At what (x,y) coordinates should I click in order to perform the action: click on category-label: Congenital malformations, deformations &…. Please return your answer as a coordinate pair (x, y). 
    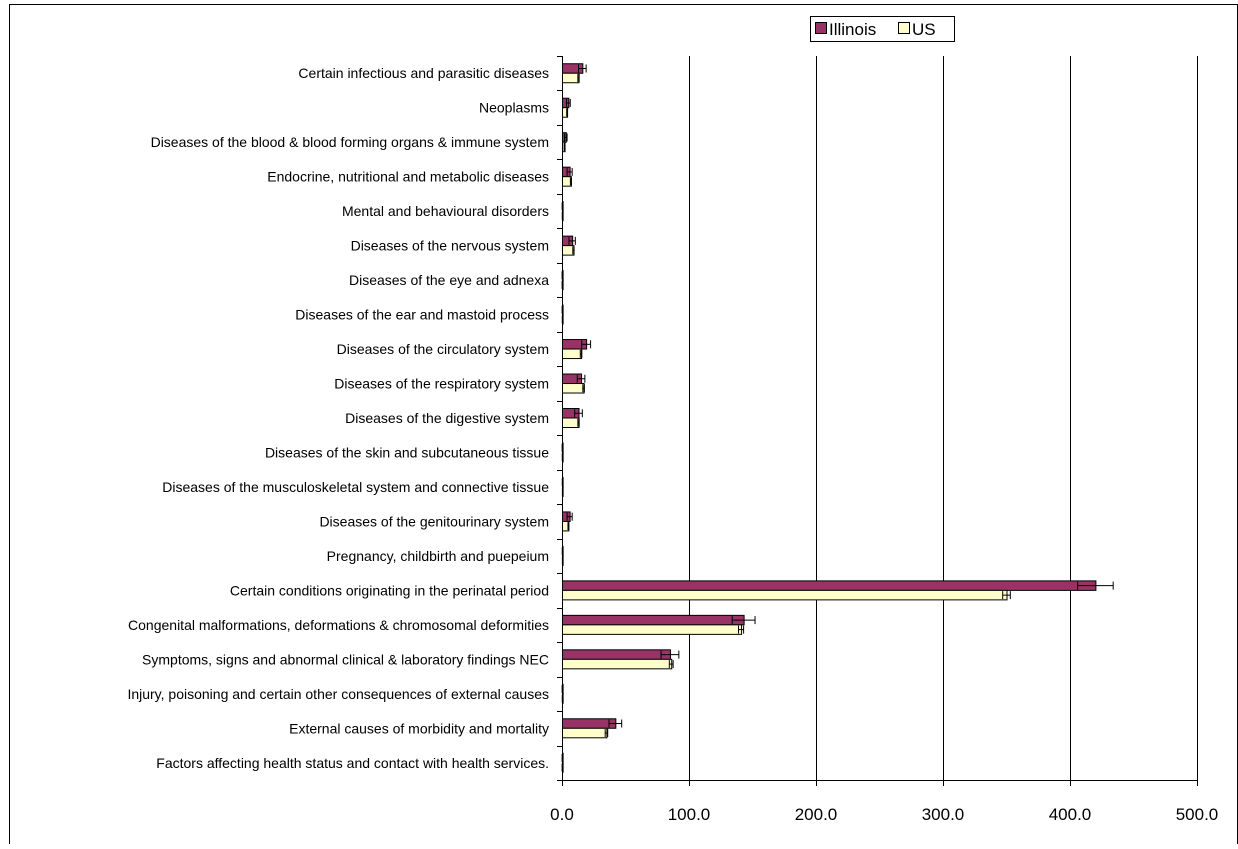
    Looking at the image, I should click on (338, 625).